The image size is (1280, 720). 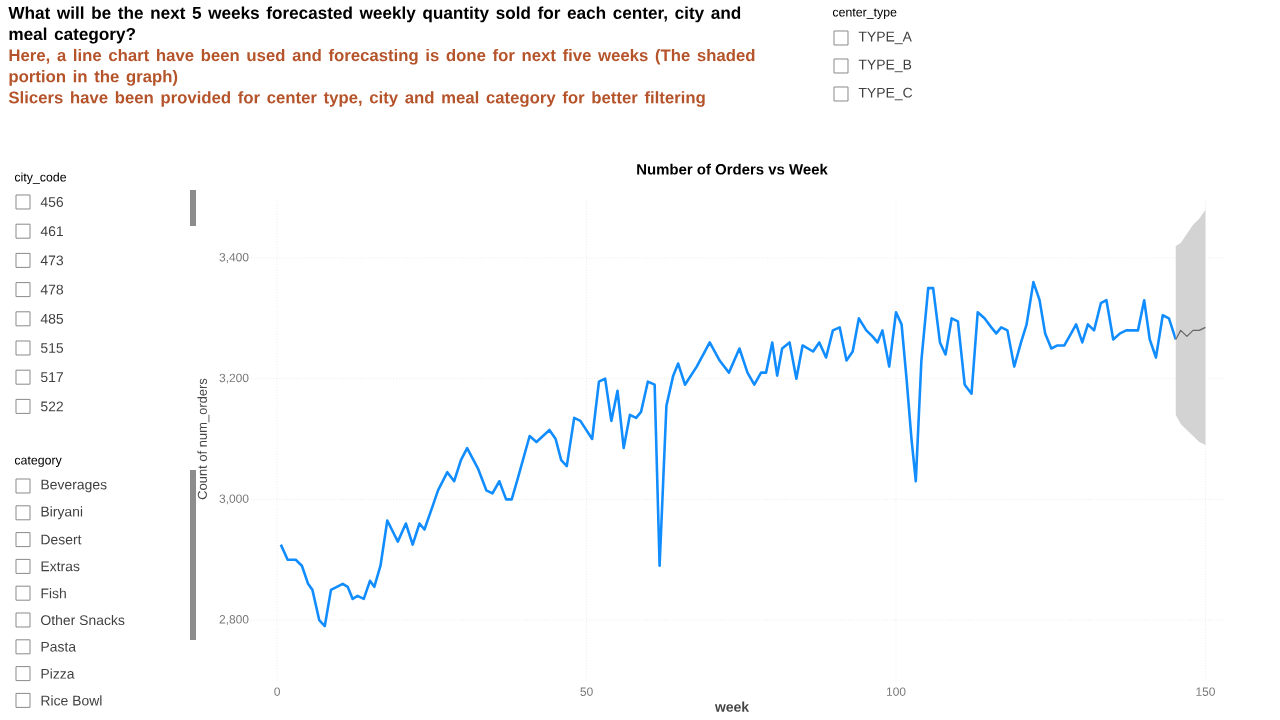 I want to click on text: What will be the next 5 weeks forecasted weekly quantity sold for each center, city and meal category?, so click(x=374, y=25).